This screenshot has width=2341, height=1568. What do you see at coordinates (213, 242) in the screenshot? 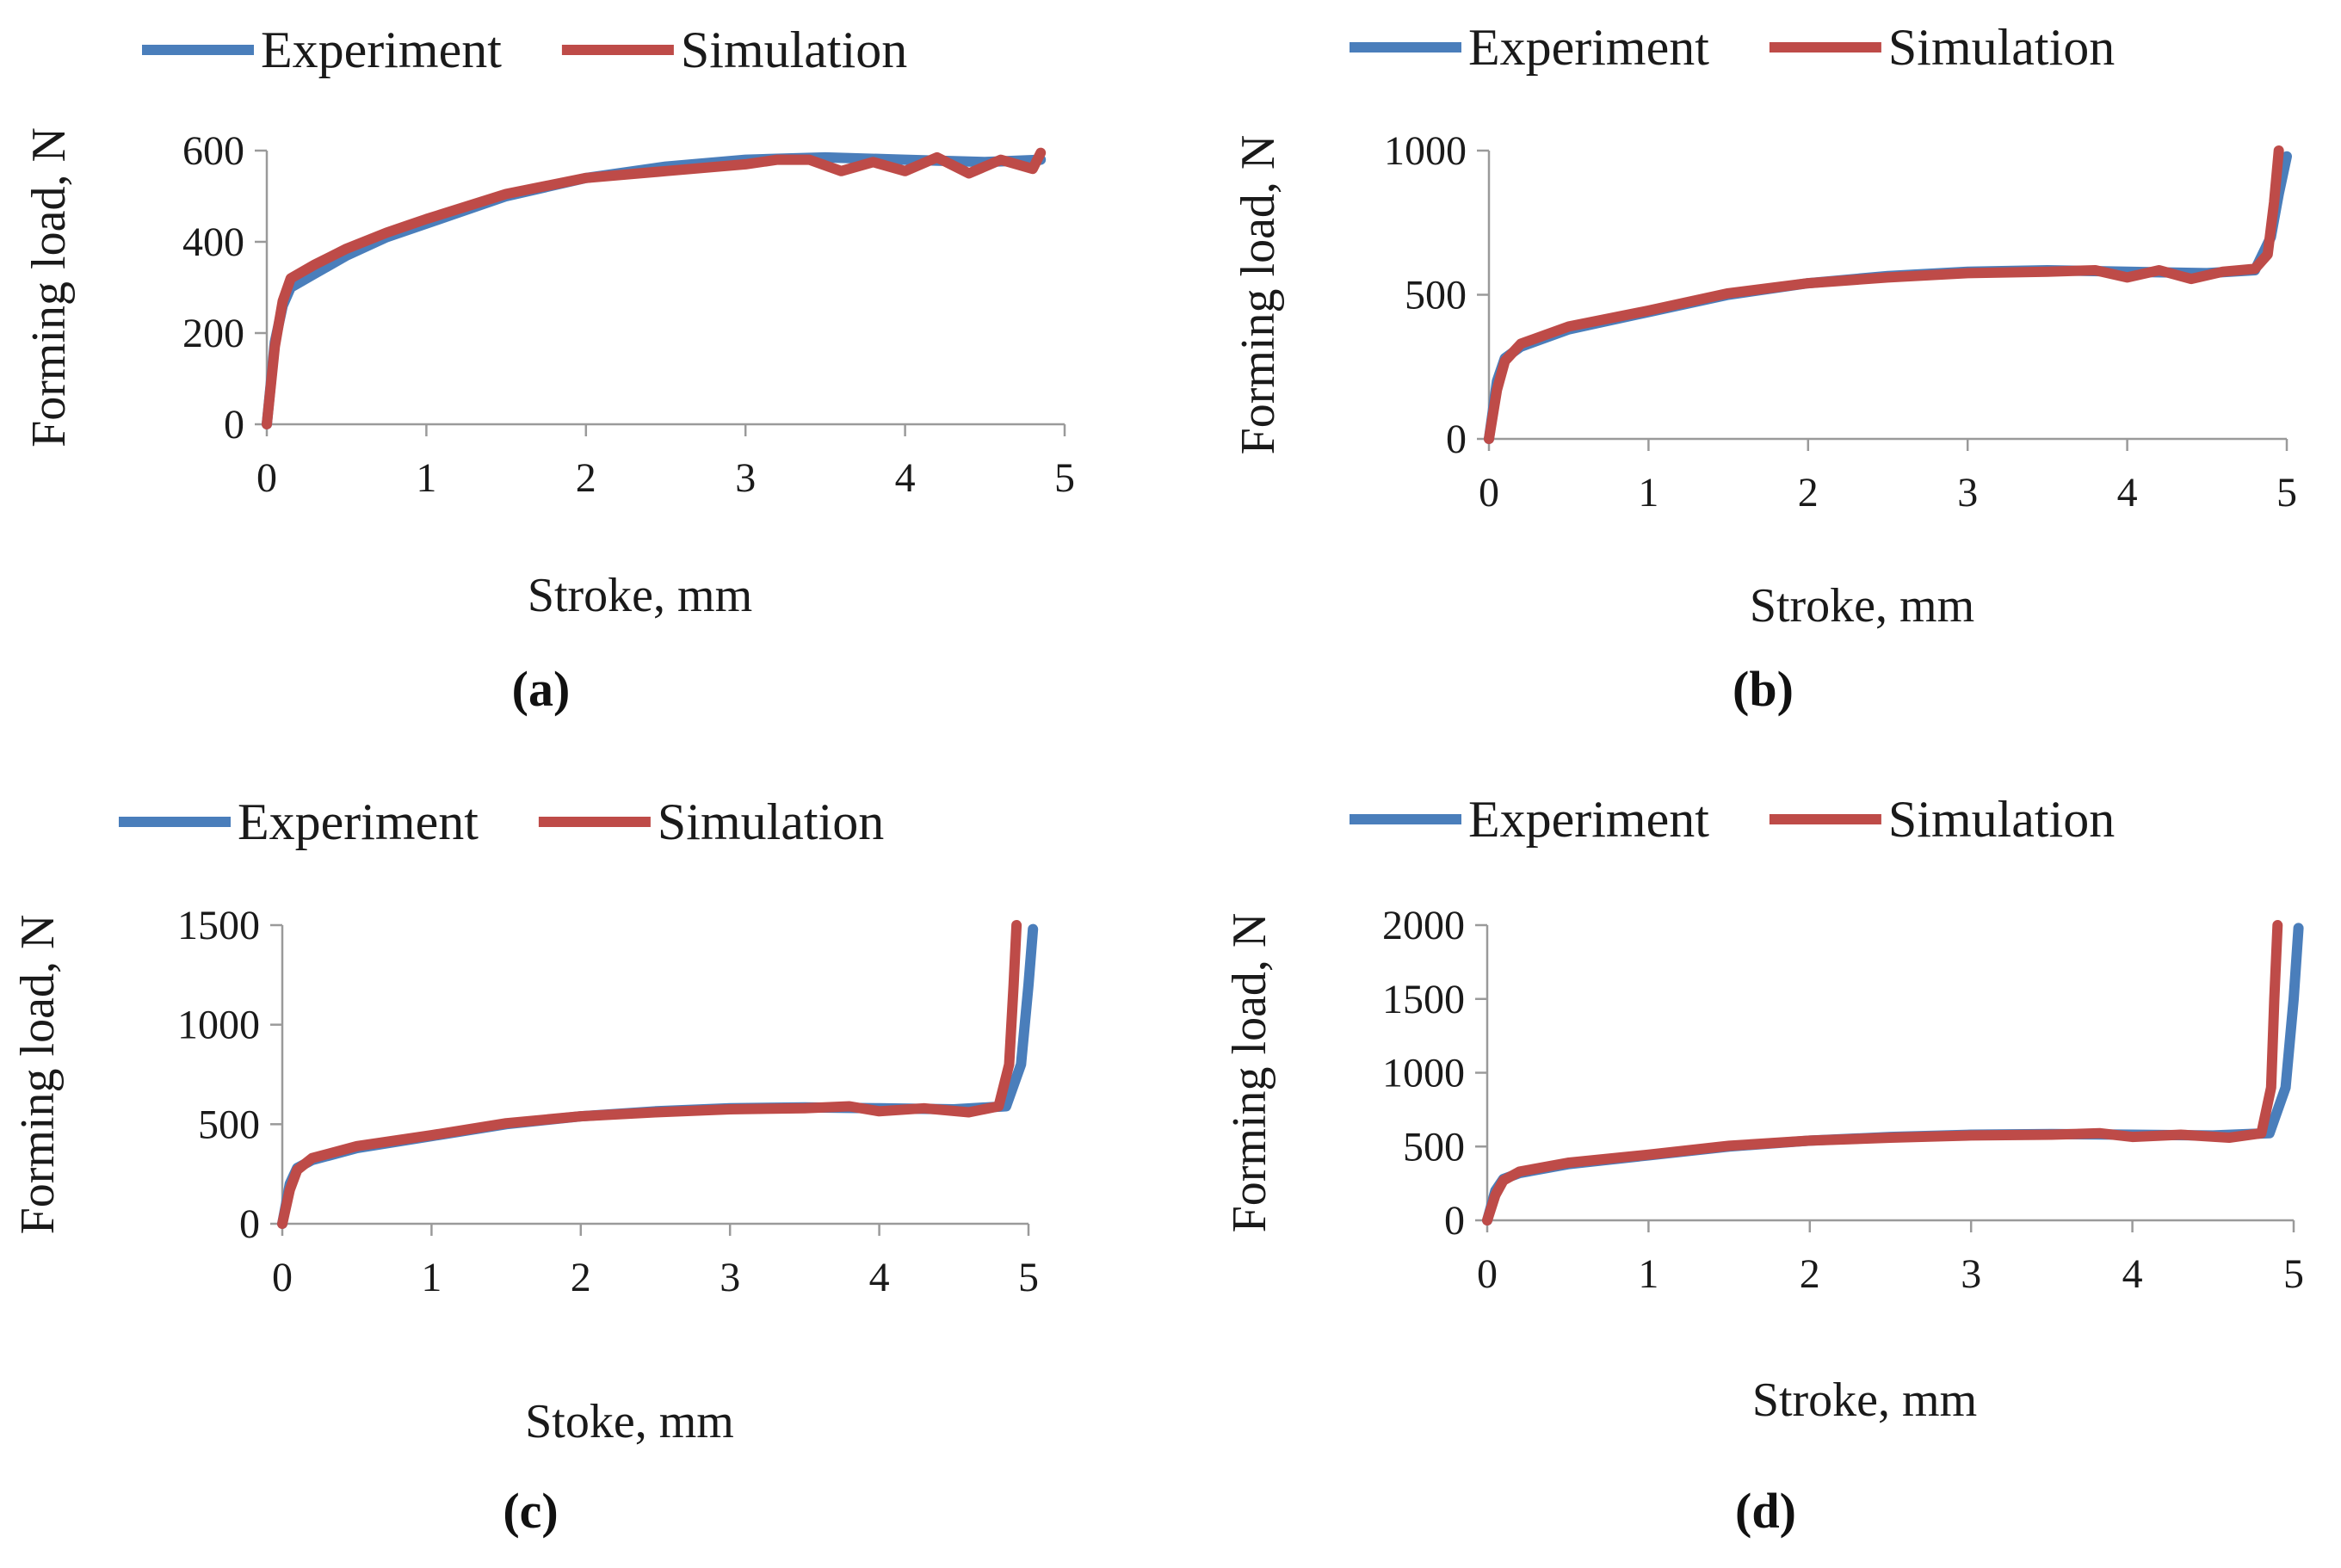
I see `y-tick-label: 400` at bounding box center [213, 242].